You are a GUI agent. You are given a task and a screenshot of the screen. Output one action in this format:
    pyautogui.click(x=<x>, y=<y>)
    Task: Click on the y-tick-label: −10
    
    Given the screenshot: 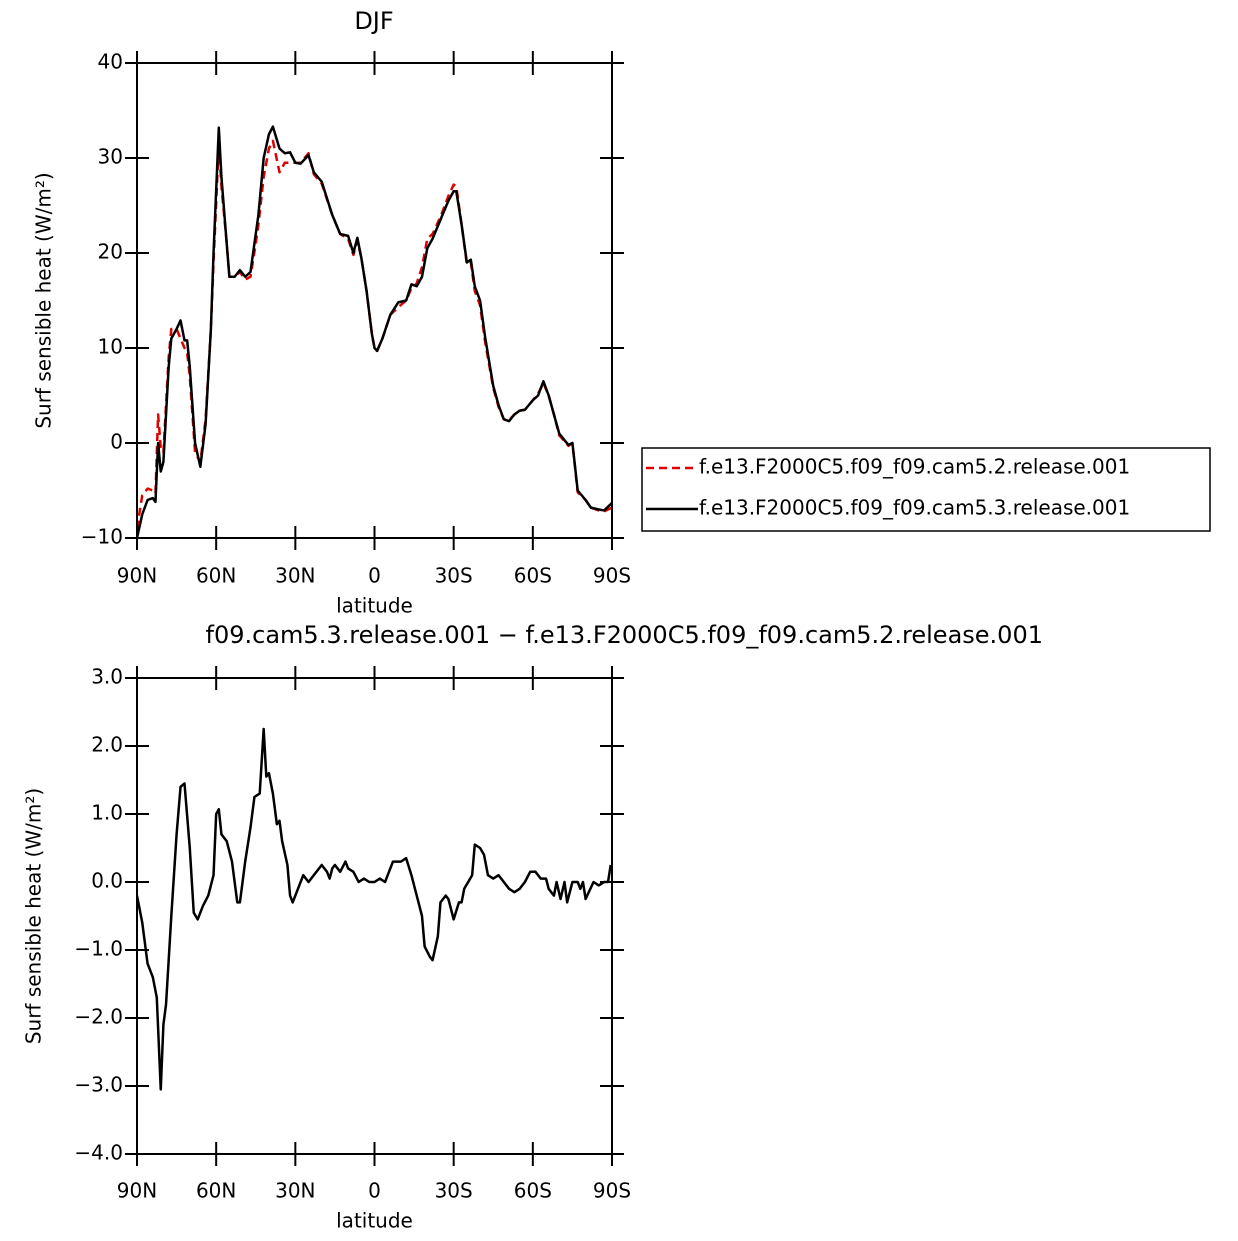 What is the action you would take?
    pyautogui.click(x=102, y=537)
    